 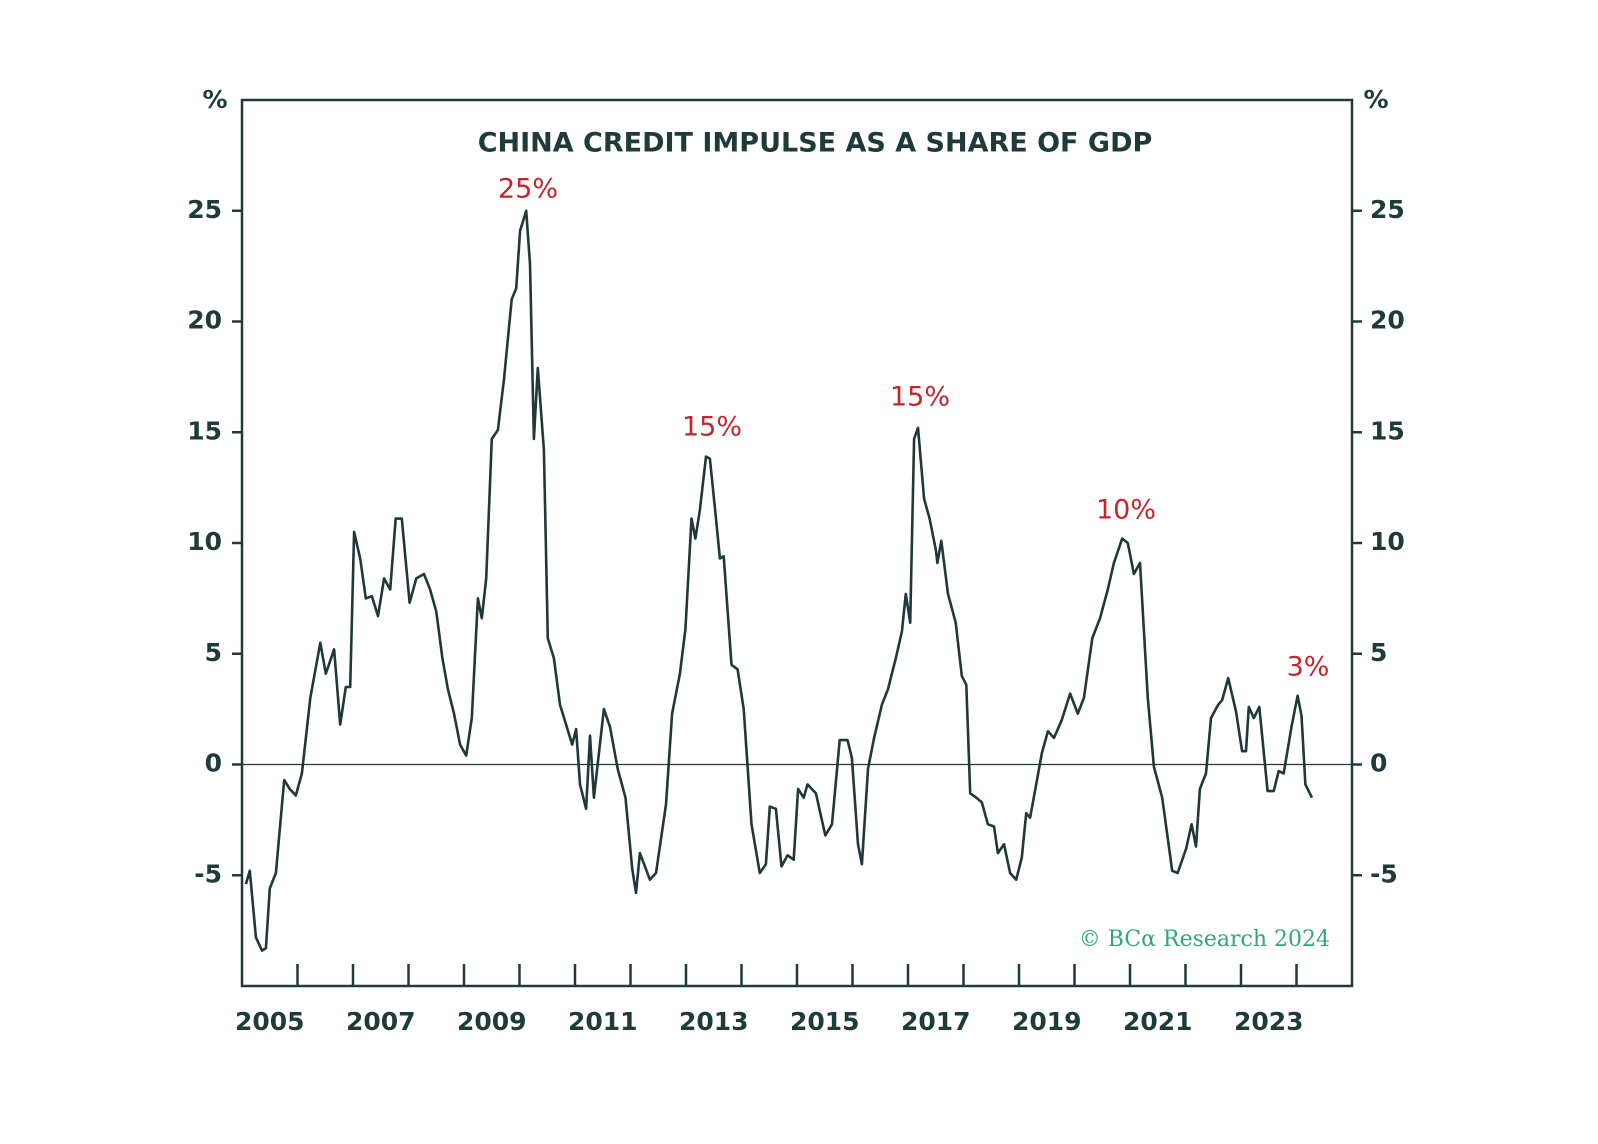 What do you see at coordinates (936, 1021) in the screenshot?
I see `x-tick-label: 2017` at bounding box center [936, 1021].